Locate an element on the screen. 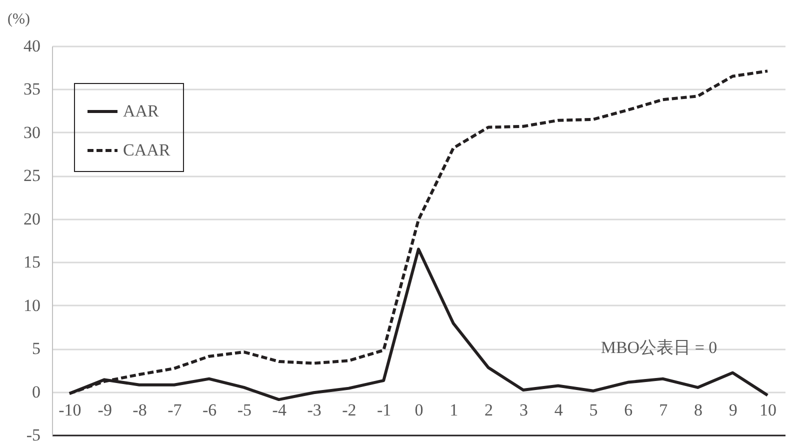 The image size is (791, 444). x-tick-label: 7 is located at coordinates (663, 410).